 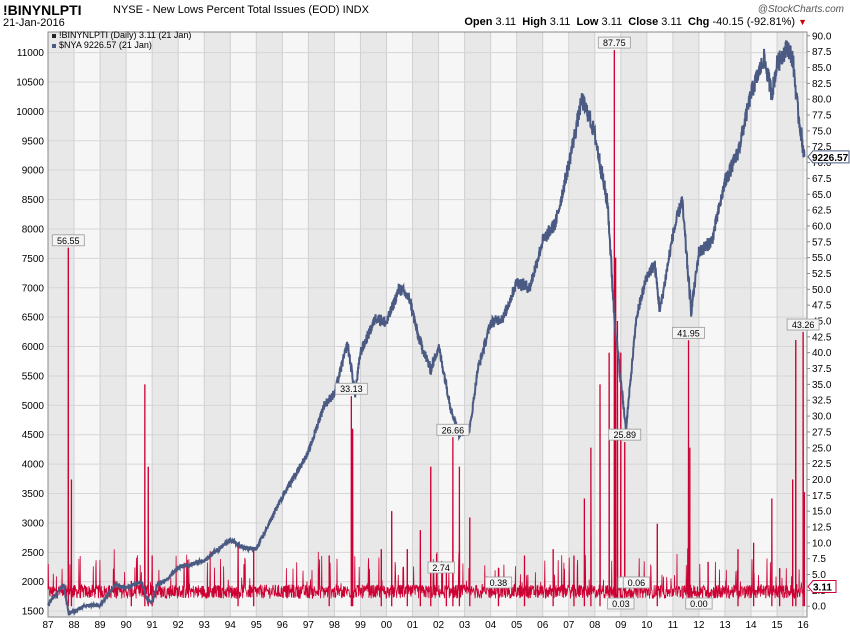 I want to click on value-annotation-label: 0.00, so click(x=699, y=604).